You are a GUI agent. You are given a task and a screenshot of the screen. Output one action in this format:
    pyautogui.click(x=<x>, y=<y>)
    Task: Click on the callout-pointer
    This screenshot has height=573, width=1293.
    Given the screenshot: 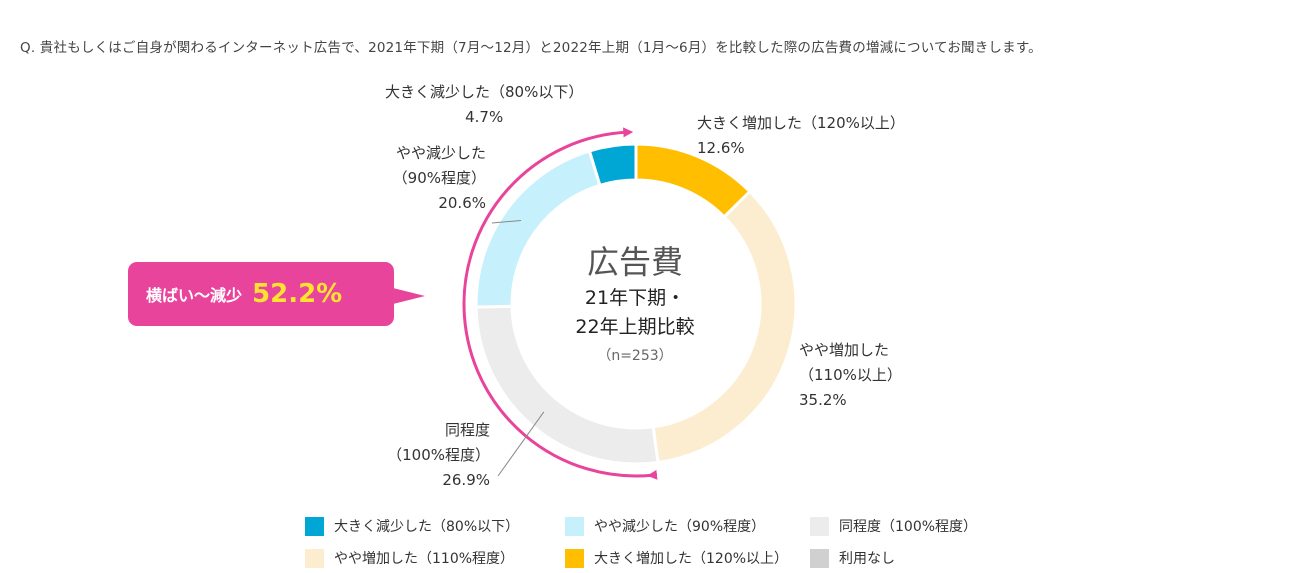 What is the action you would take?
    pyautogui.click(x=409, y=296)
    